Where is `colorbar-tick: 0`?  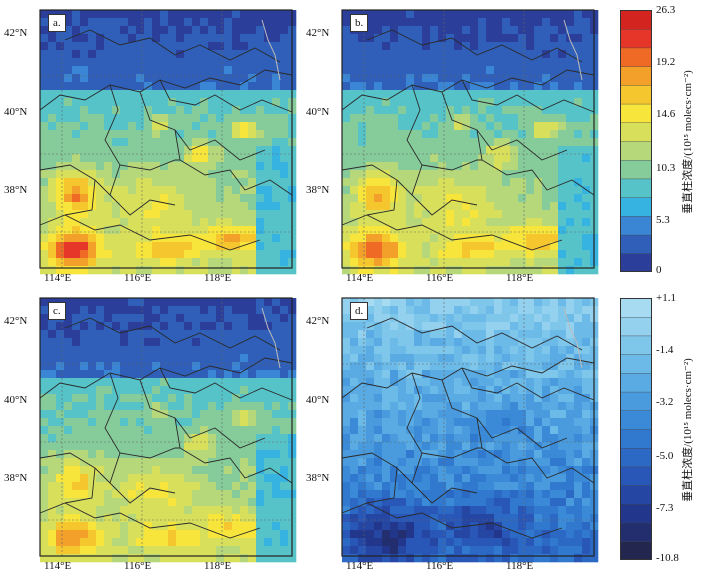 colorbar-tick: 0 is located at coordinates (659, 270).